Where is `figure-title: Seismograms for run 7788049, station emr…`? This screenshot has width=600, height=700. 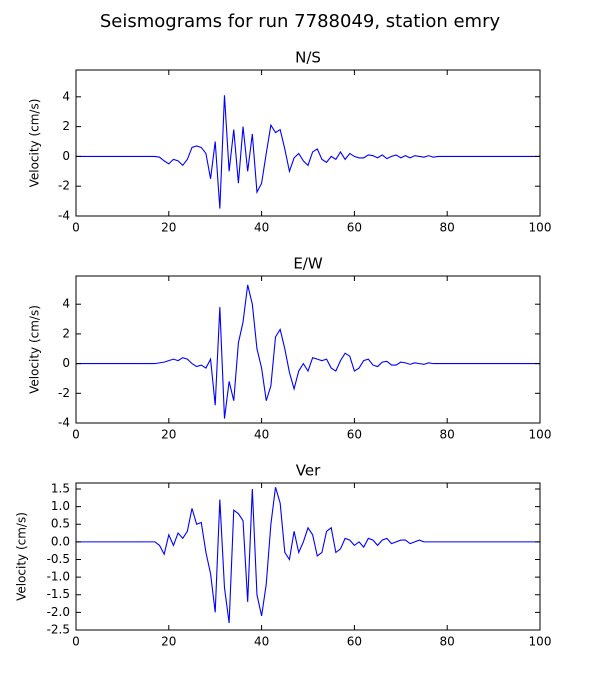
figure-title: Seismograms for run 7788049, station emr… is located at coordinates (300, 21).